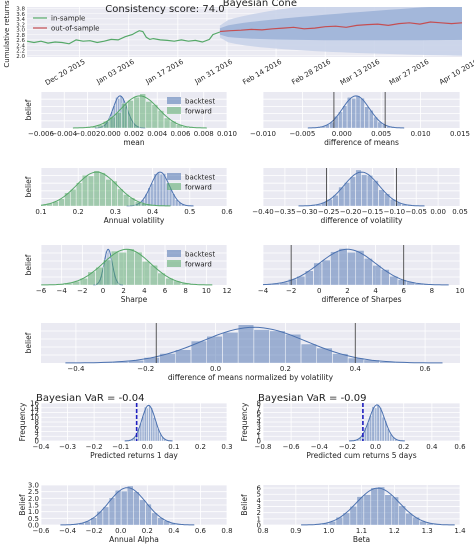  Describe the element at coordinates (244, 421) in the screenshot. I see `var5-y-axis-label: Frequency` at that location.